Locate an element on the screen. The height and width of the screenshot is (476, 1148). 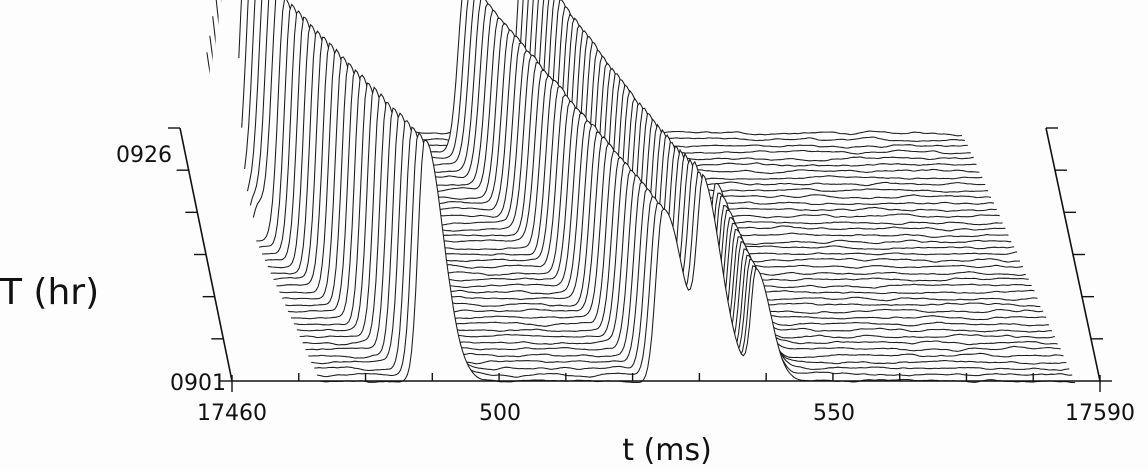
y-axis-label: T (hr) is located at coordinates (49, 292).